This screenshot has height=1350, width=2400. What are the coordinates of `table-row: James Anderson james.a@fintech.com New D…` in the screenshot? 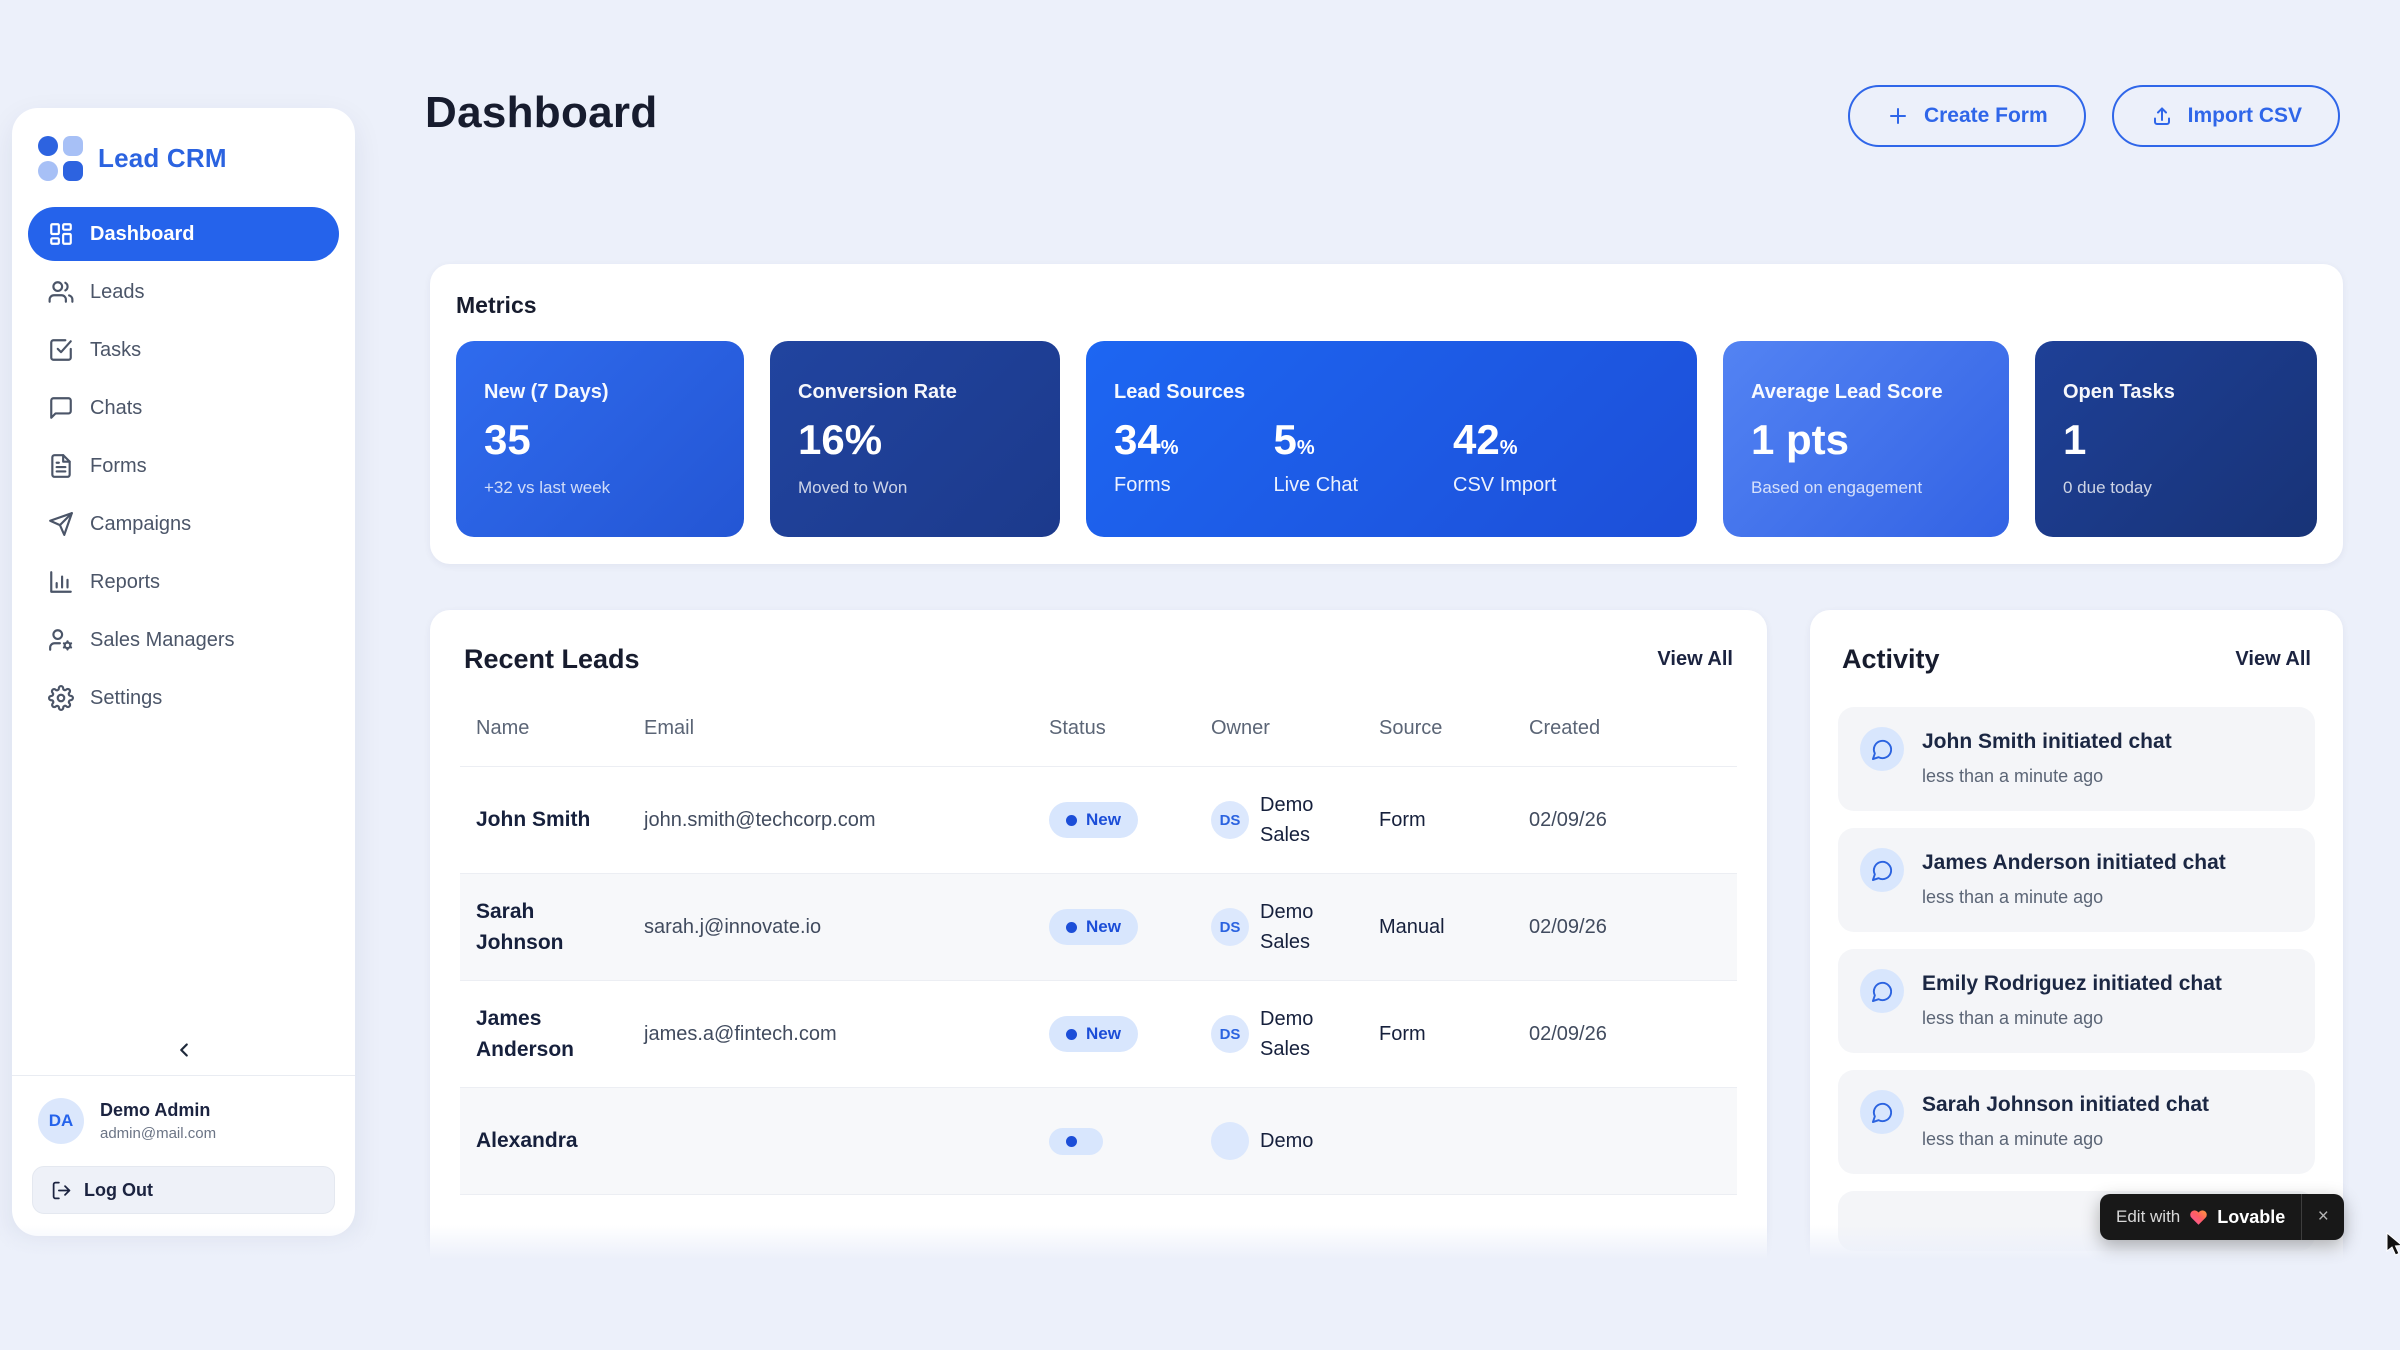 It's located at (1098, 1034).